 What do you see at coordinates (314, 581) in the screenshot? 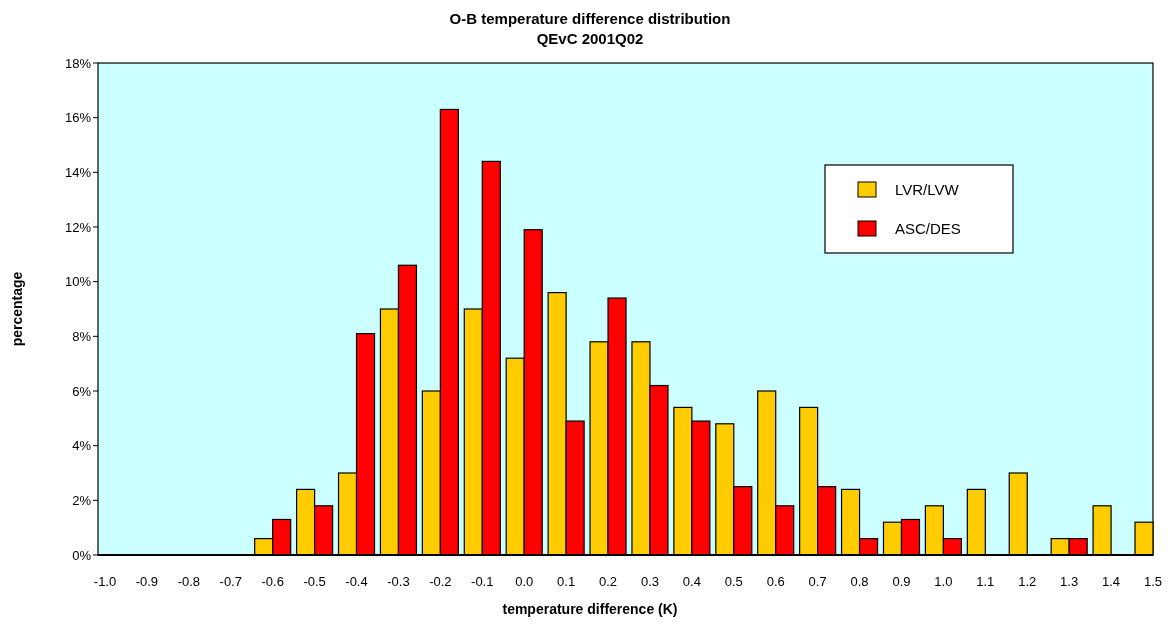
I see `x-tick-label: -0.5` at bounding box center [314, 581].